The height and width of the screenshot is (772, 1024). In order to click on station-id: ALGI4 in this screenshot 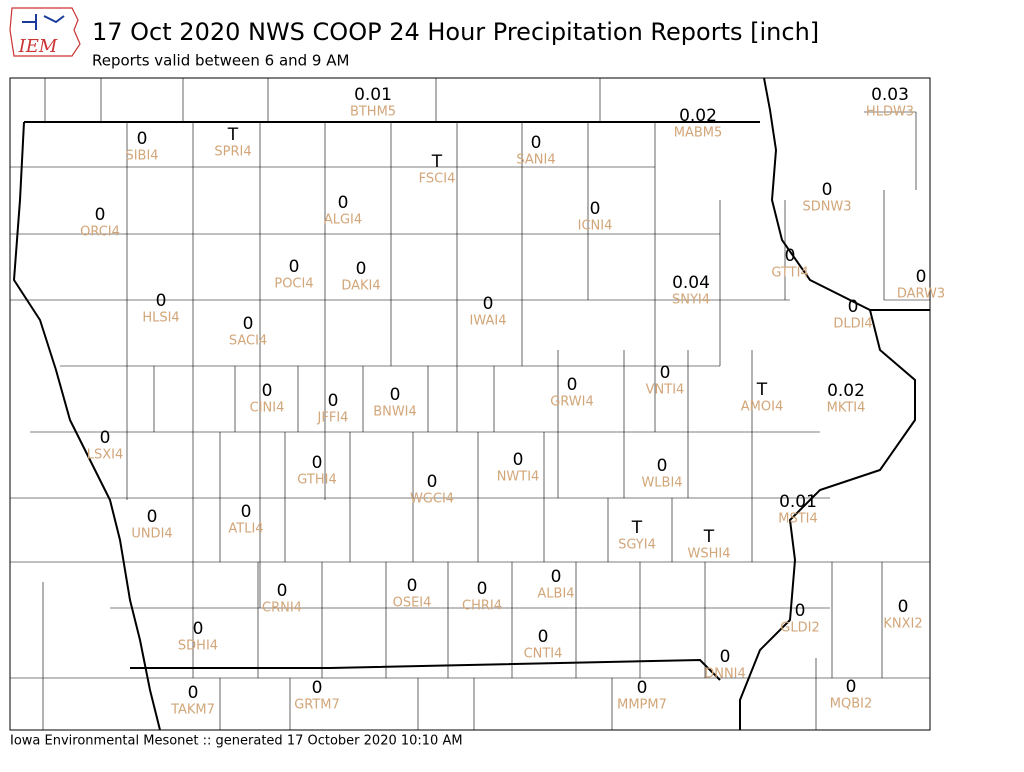, I will do `click(343, 220)`.